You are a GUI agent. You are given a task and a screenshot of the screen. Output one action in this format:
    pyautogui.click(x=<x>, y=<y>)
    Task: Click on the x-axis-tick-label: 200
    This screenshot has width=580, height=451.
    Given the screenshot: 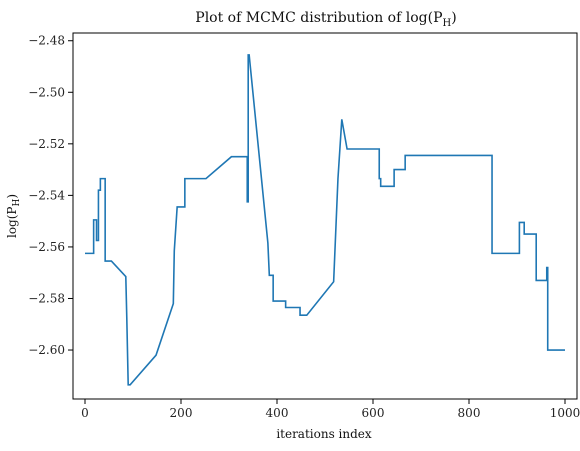 What is the action you would take?
    pyautogui.click(x=181, y=413)
    